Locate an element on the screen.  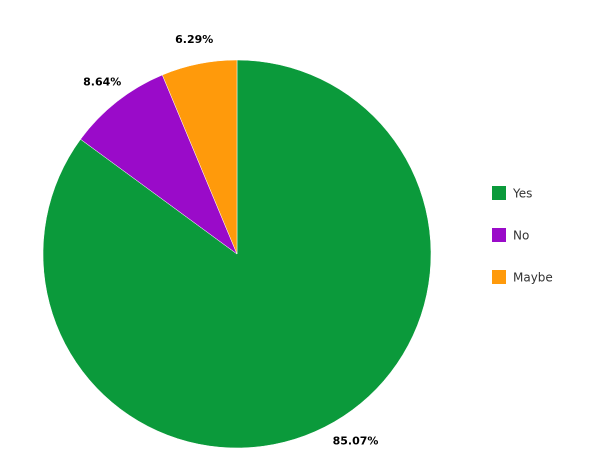
legend-label: Maybe is located at coordinates (533, 278).